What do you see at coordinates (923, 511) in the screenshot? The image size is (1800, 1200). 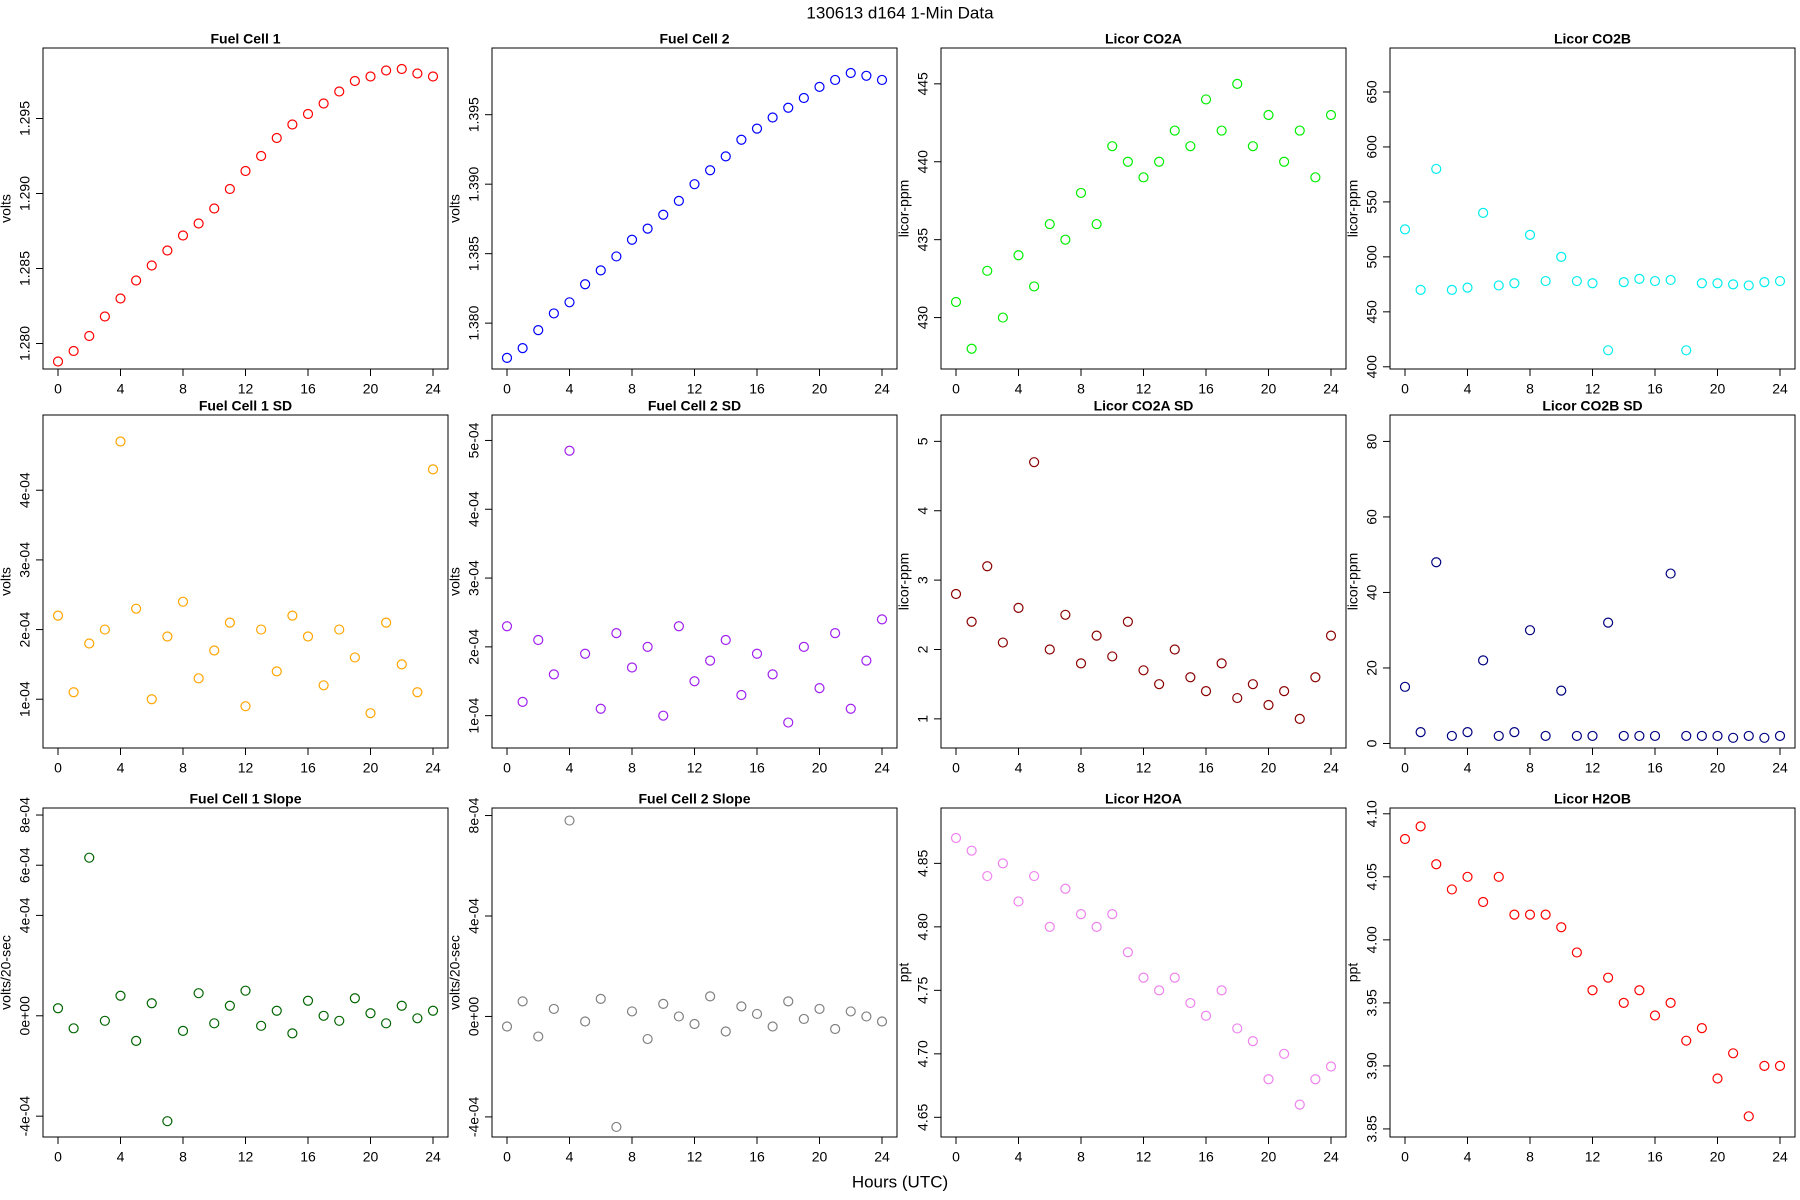 I see `y-tick-label: 4` at bounding box center [923, 511].